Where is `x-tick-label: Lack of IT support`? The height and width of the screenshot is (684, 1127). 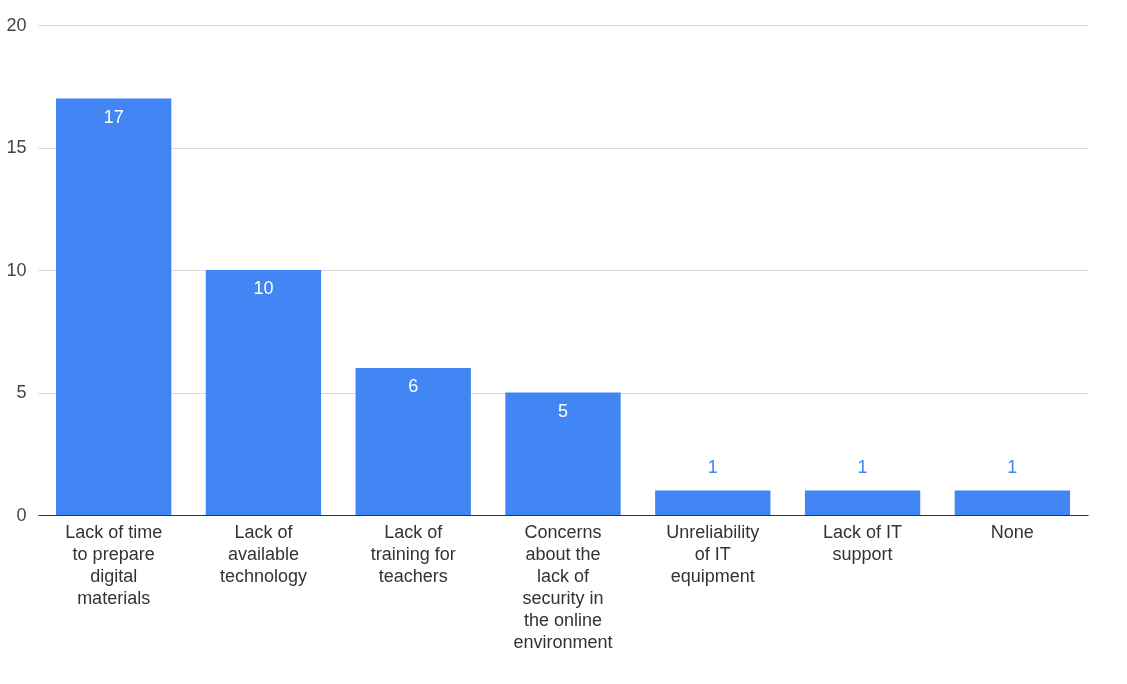 x-tick-label: Lack of IT support is located at coordinates (863, 542).